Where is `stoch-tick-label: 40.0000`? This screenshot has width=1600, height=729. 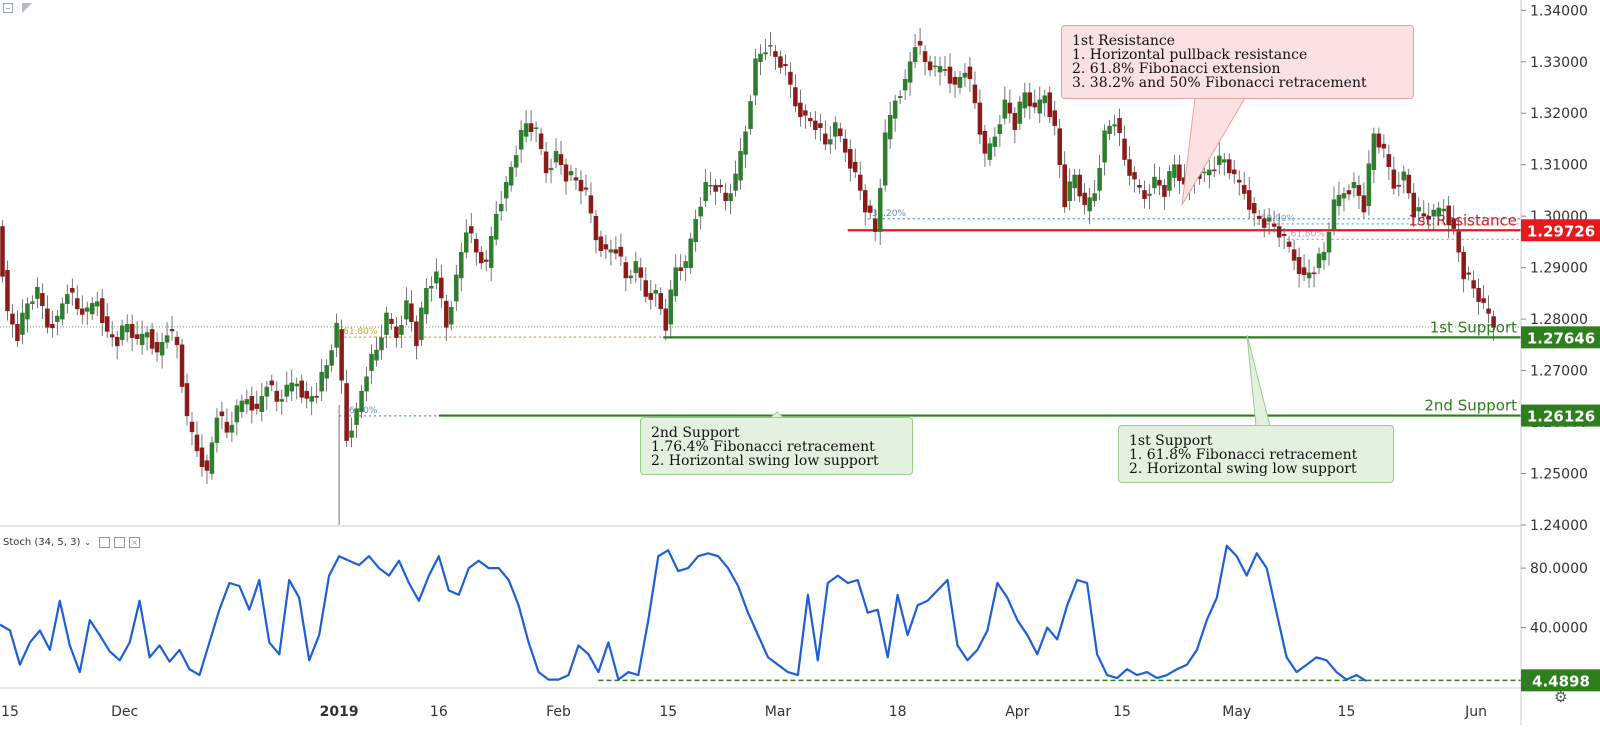
stoch-tick-label: 40.0000 is located at coordinates (1559, 629).